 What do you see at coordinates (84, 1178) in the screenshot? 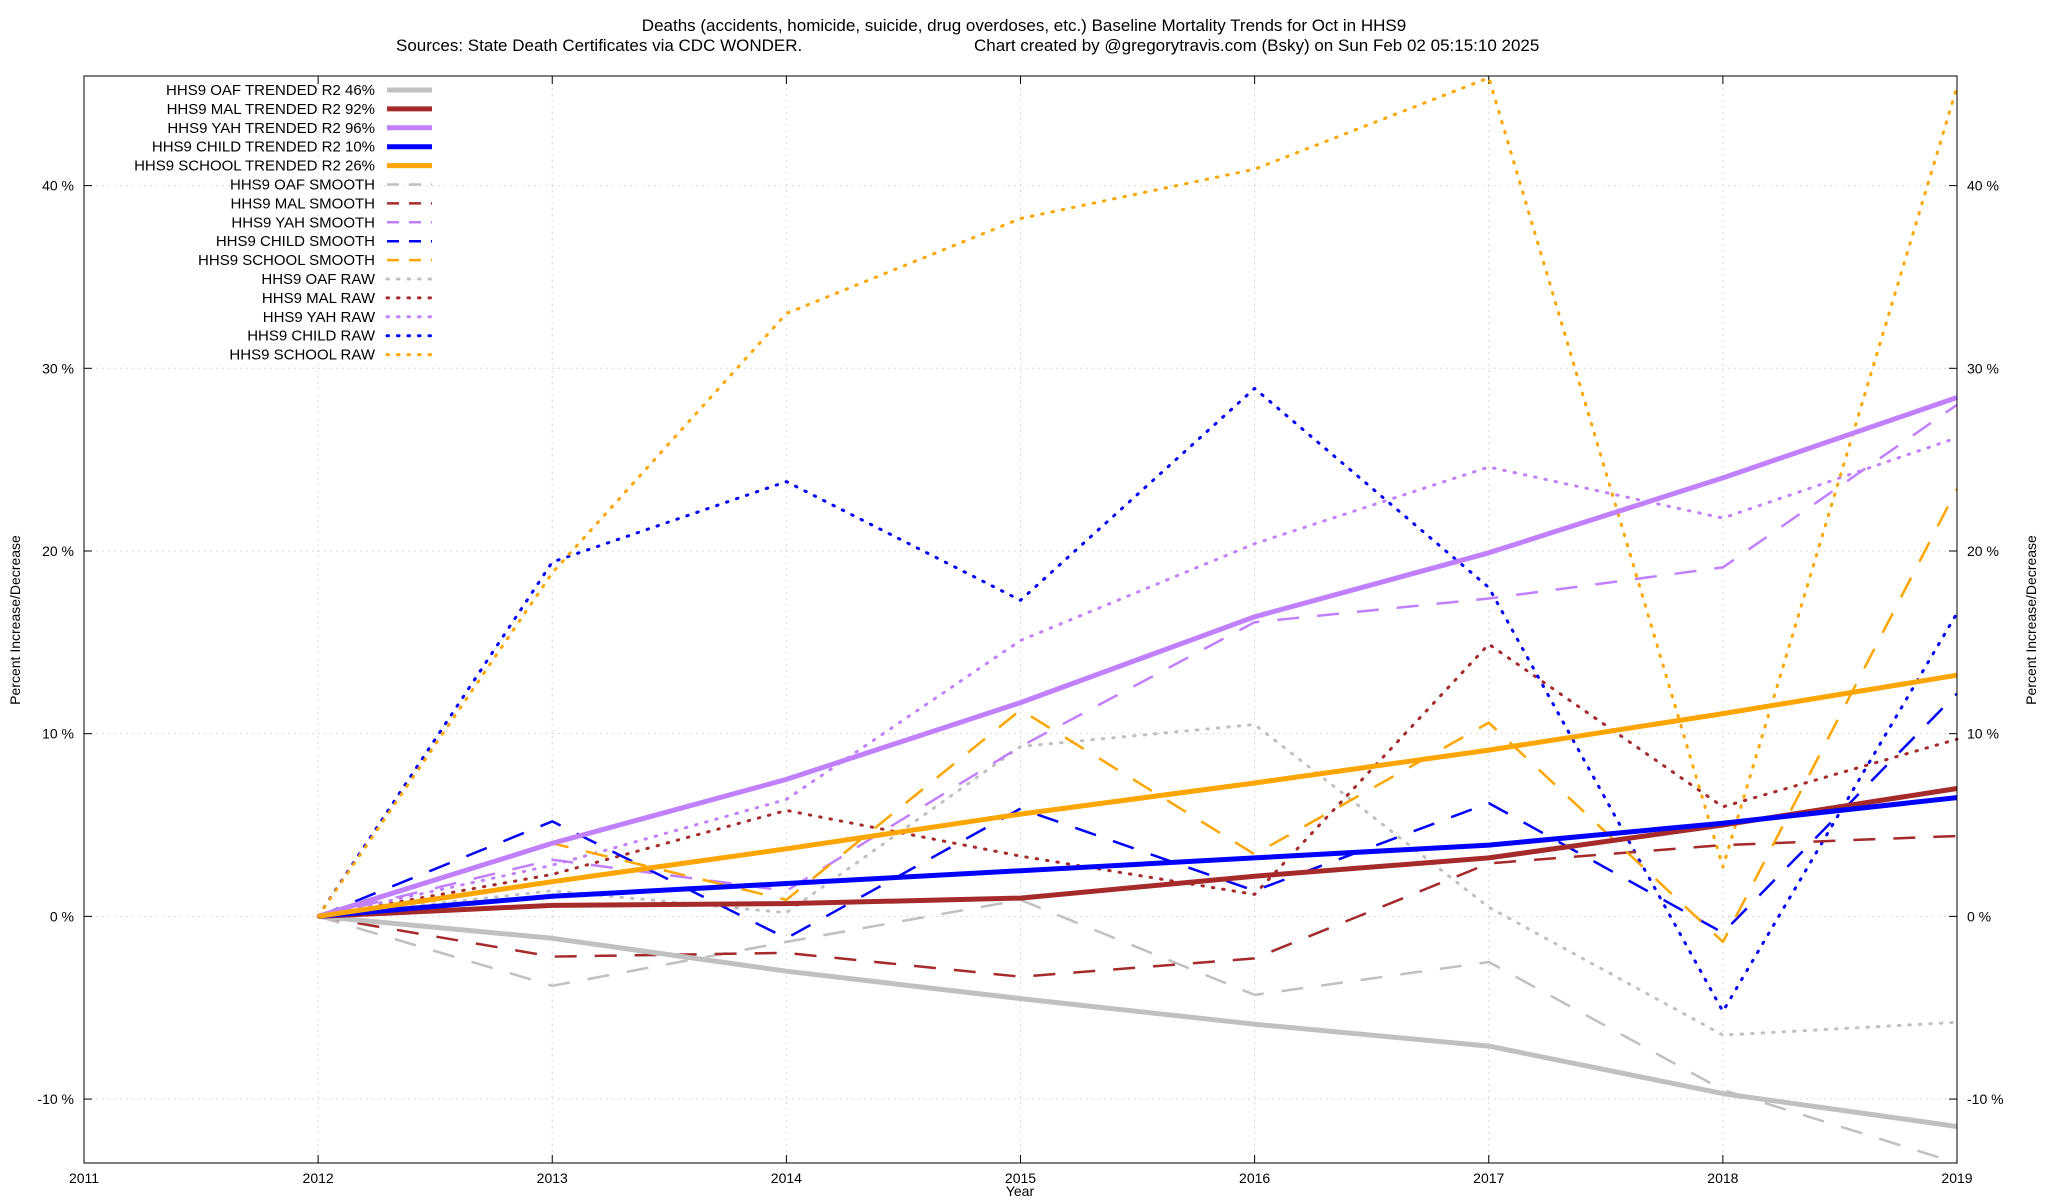
I see `x-tick-label: 2011` at bounding box center [84, 1178].